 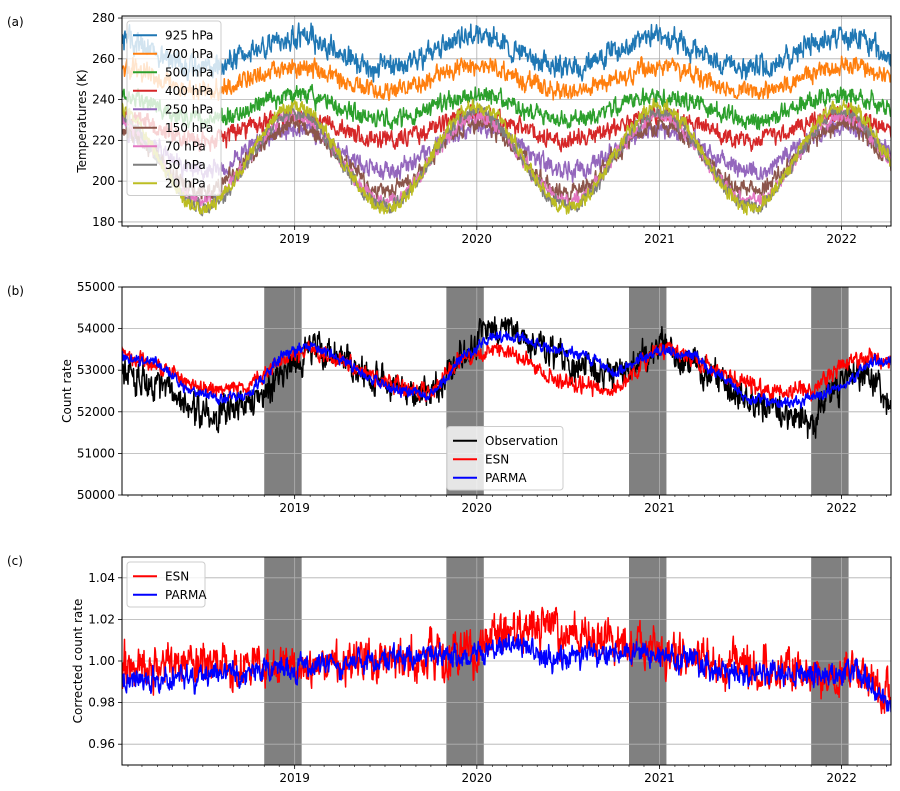 I want to click on series-line-observation, so click(x=506, y=378).